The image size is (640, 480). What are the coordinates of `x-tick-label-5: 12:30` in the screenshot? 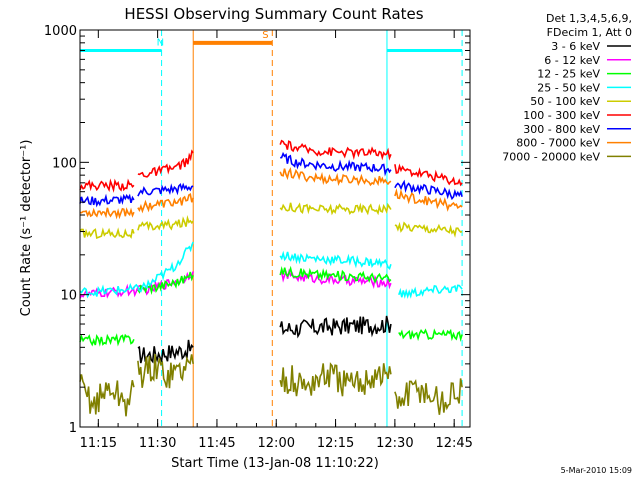 It's located at (394, 443).